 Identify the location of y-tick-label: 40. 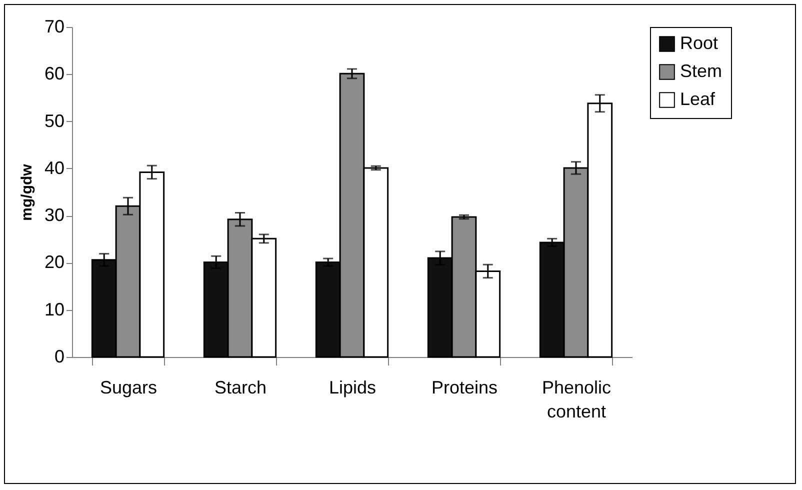
(54, 168).